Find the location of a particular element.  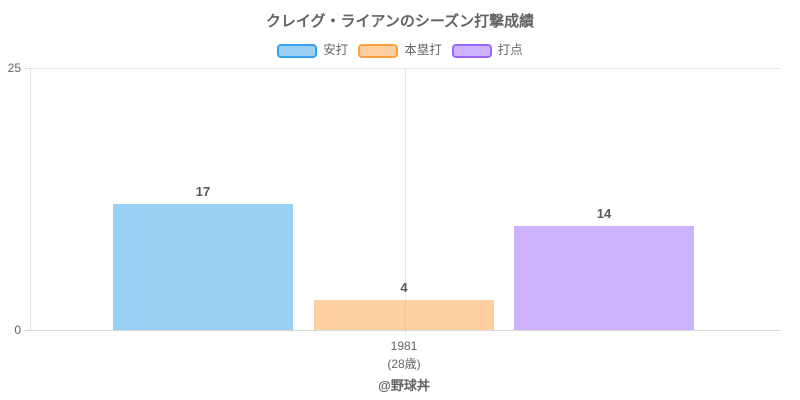

chart-title: クレイグ・ライアンのシーズン打撃成績 is located at coordinates (400, 21).